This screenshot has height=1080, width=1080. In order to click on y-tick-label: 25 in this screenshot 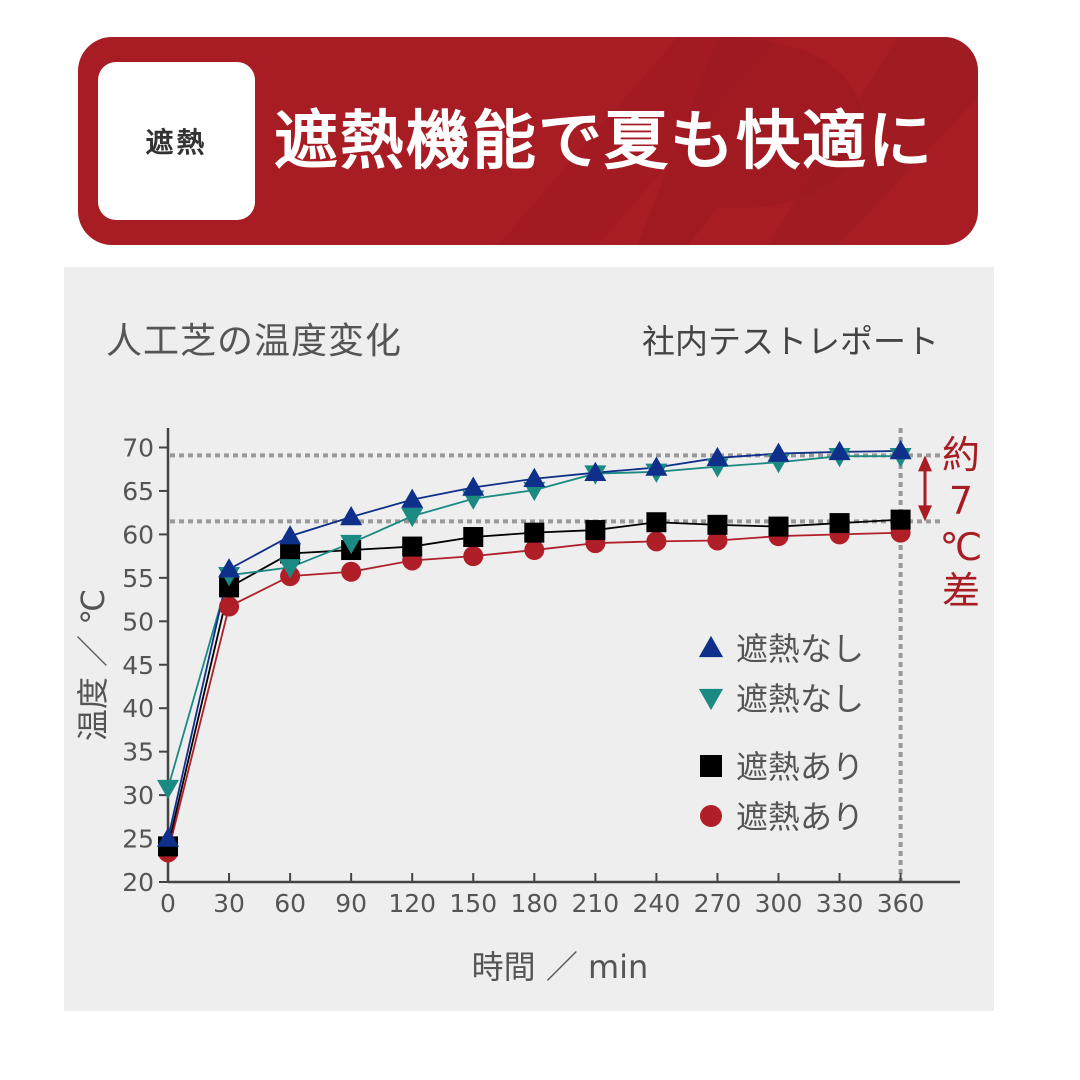, I will do `click(138, 839)`.